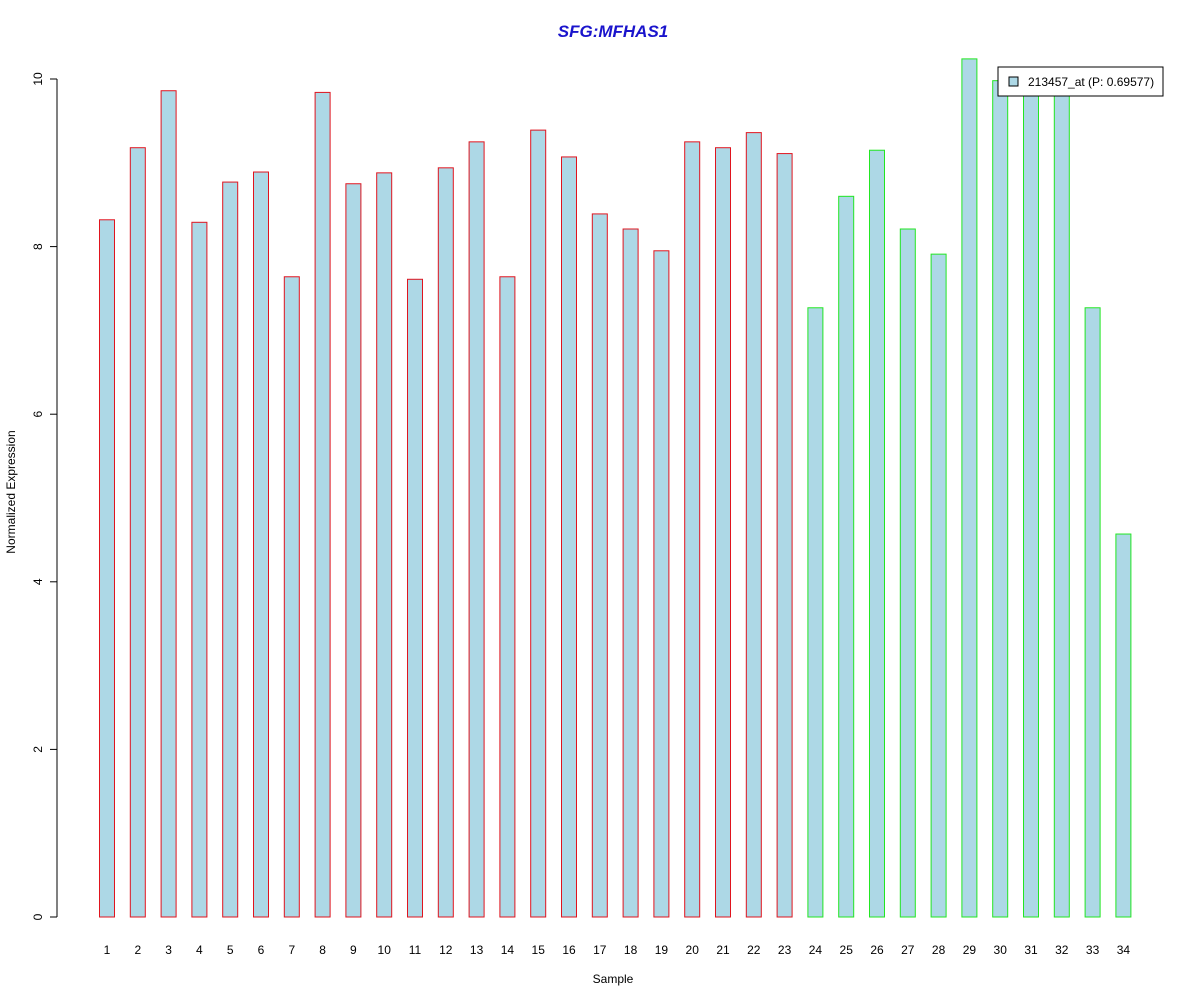 This screenshot has height=1000, width=1200. I want to click on y-tick-label: 10, so click(38, 79).